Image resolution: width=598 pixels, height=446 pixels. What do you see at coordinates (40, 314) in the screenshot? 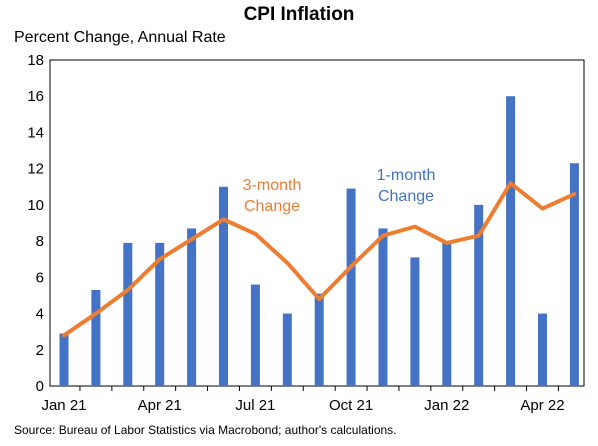
I see `y-tick-label: 4` at bounding box center [40, 314].